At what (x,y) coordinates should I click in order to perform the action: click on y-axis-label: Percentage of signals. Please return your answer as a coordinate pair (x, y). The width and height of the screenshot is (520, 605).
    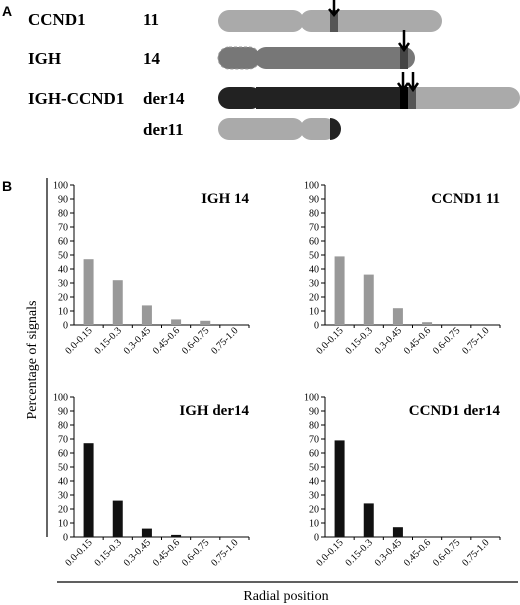
    Looking at the image, I should click on (32, 360).